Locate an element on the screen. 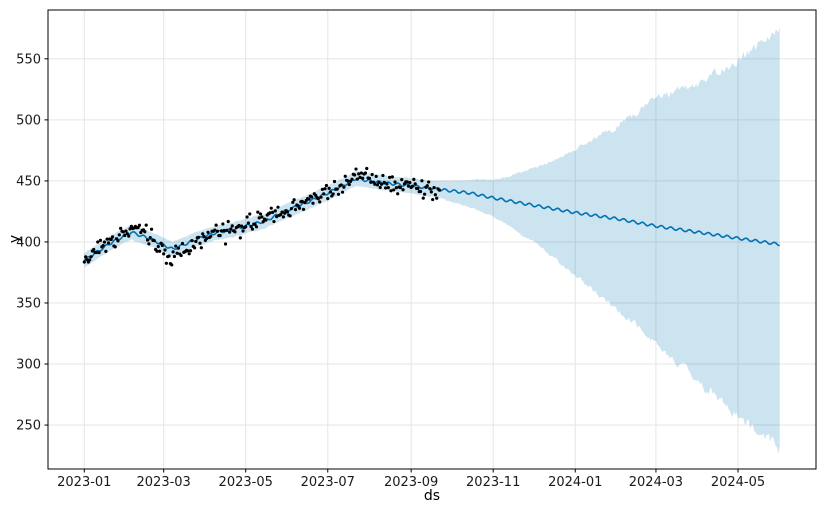 Image resolution: width=826 pixels, height=512 pixels. x-tick-label: 2023-09 is located at coordinates (411, 482).